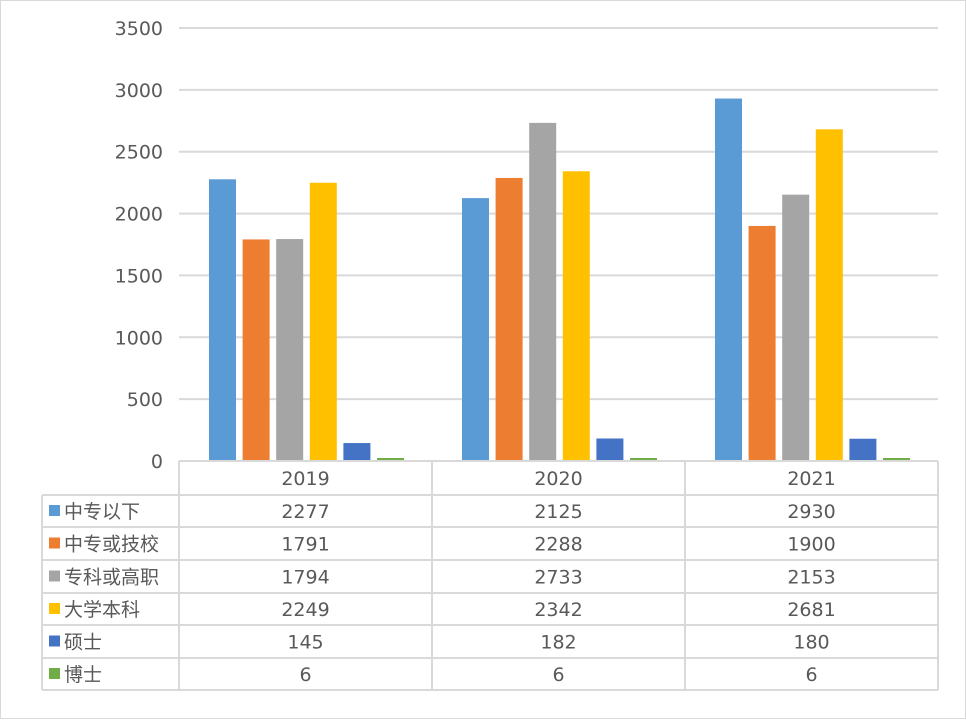  Describe the element at coordinates (305, 610) in the screenshot. I see `table-cell-value: 2249` at that location.